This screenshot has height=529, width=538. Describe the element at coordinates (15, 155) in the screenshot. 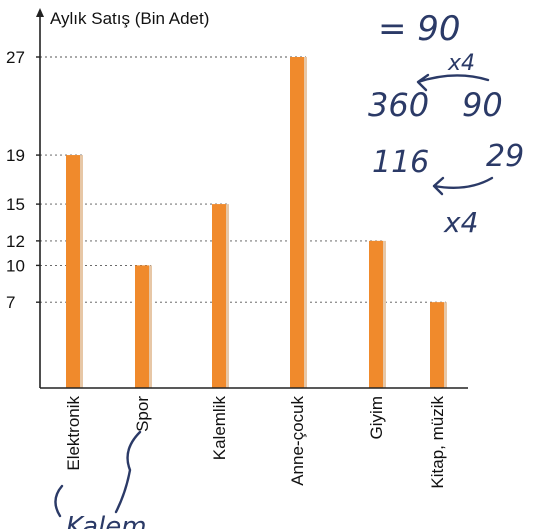

I see `y-tick-label: 19` at that location.